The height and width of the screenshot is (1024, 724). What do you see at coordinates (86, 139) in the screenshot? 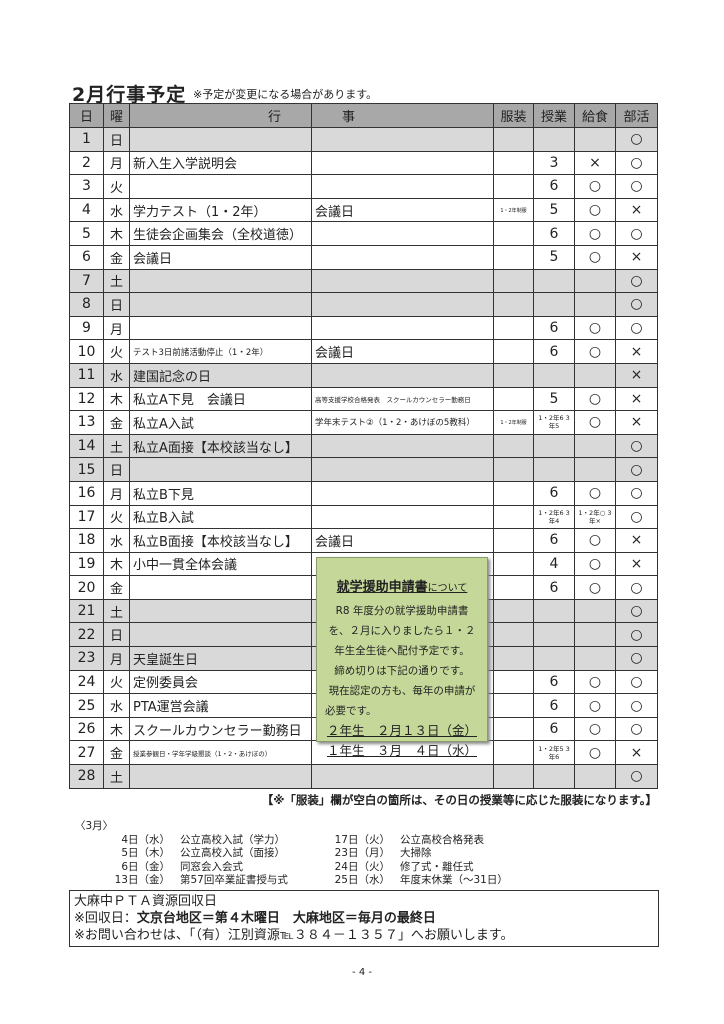
I see `day-cell: 1` at bounding box center [86, 139].